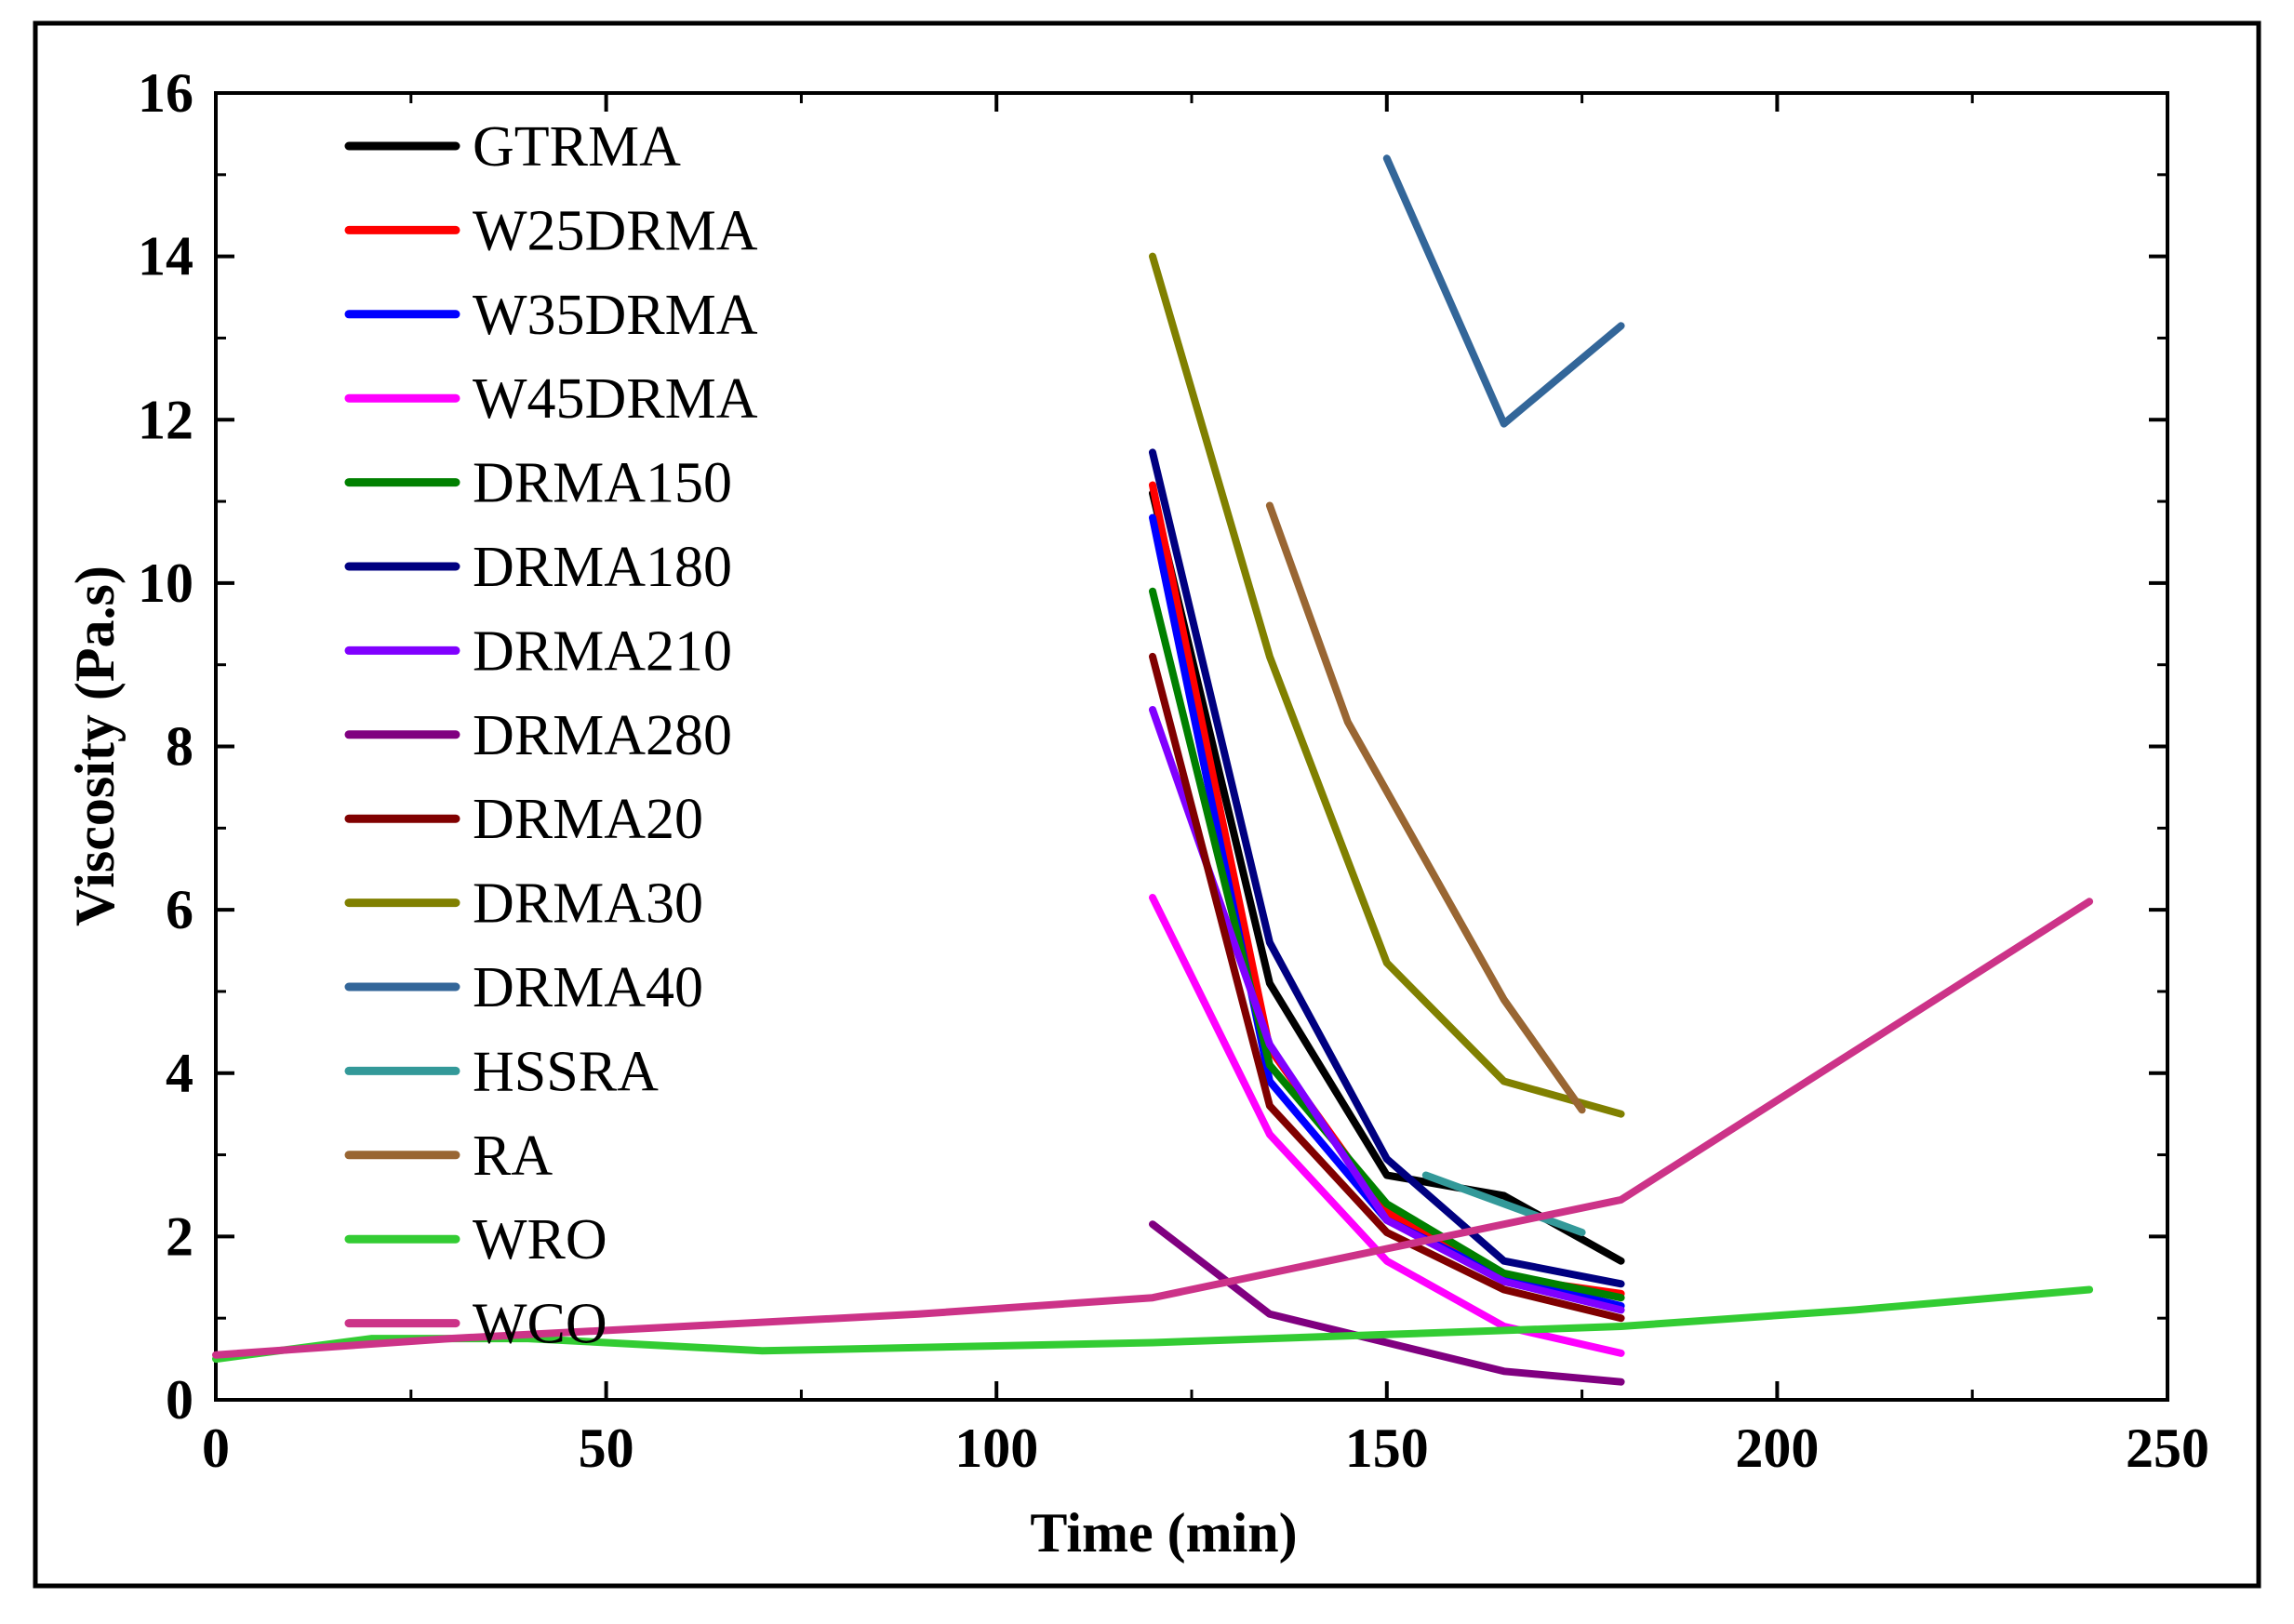 Image resolution: width=2294 pixels, height=1624 pixels. Describe the element at coordinates (602, 567) in the screenshot. I see `legend-label-drma180: DRMA180` at that location.